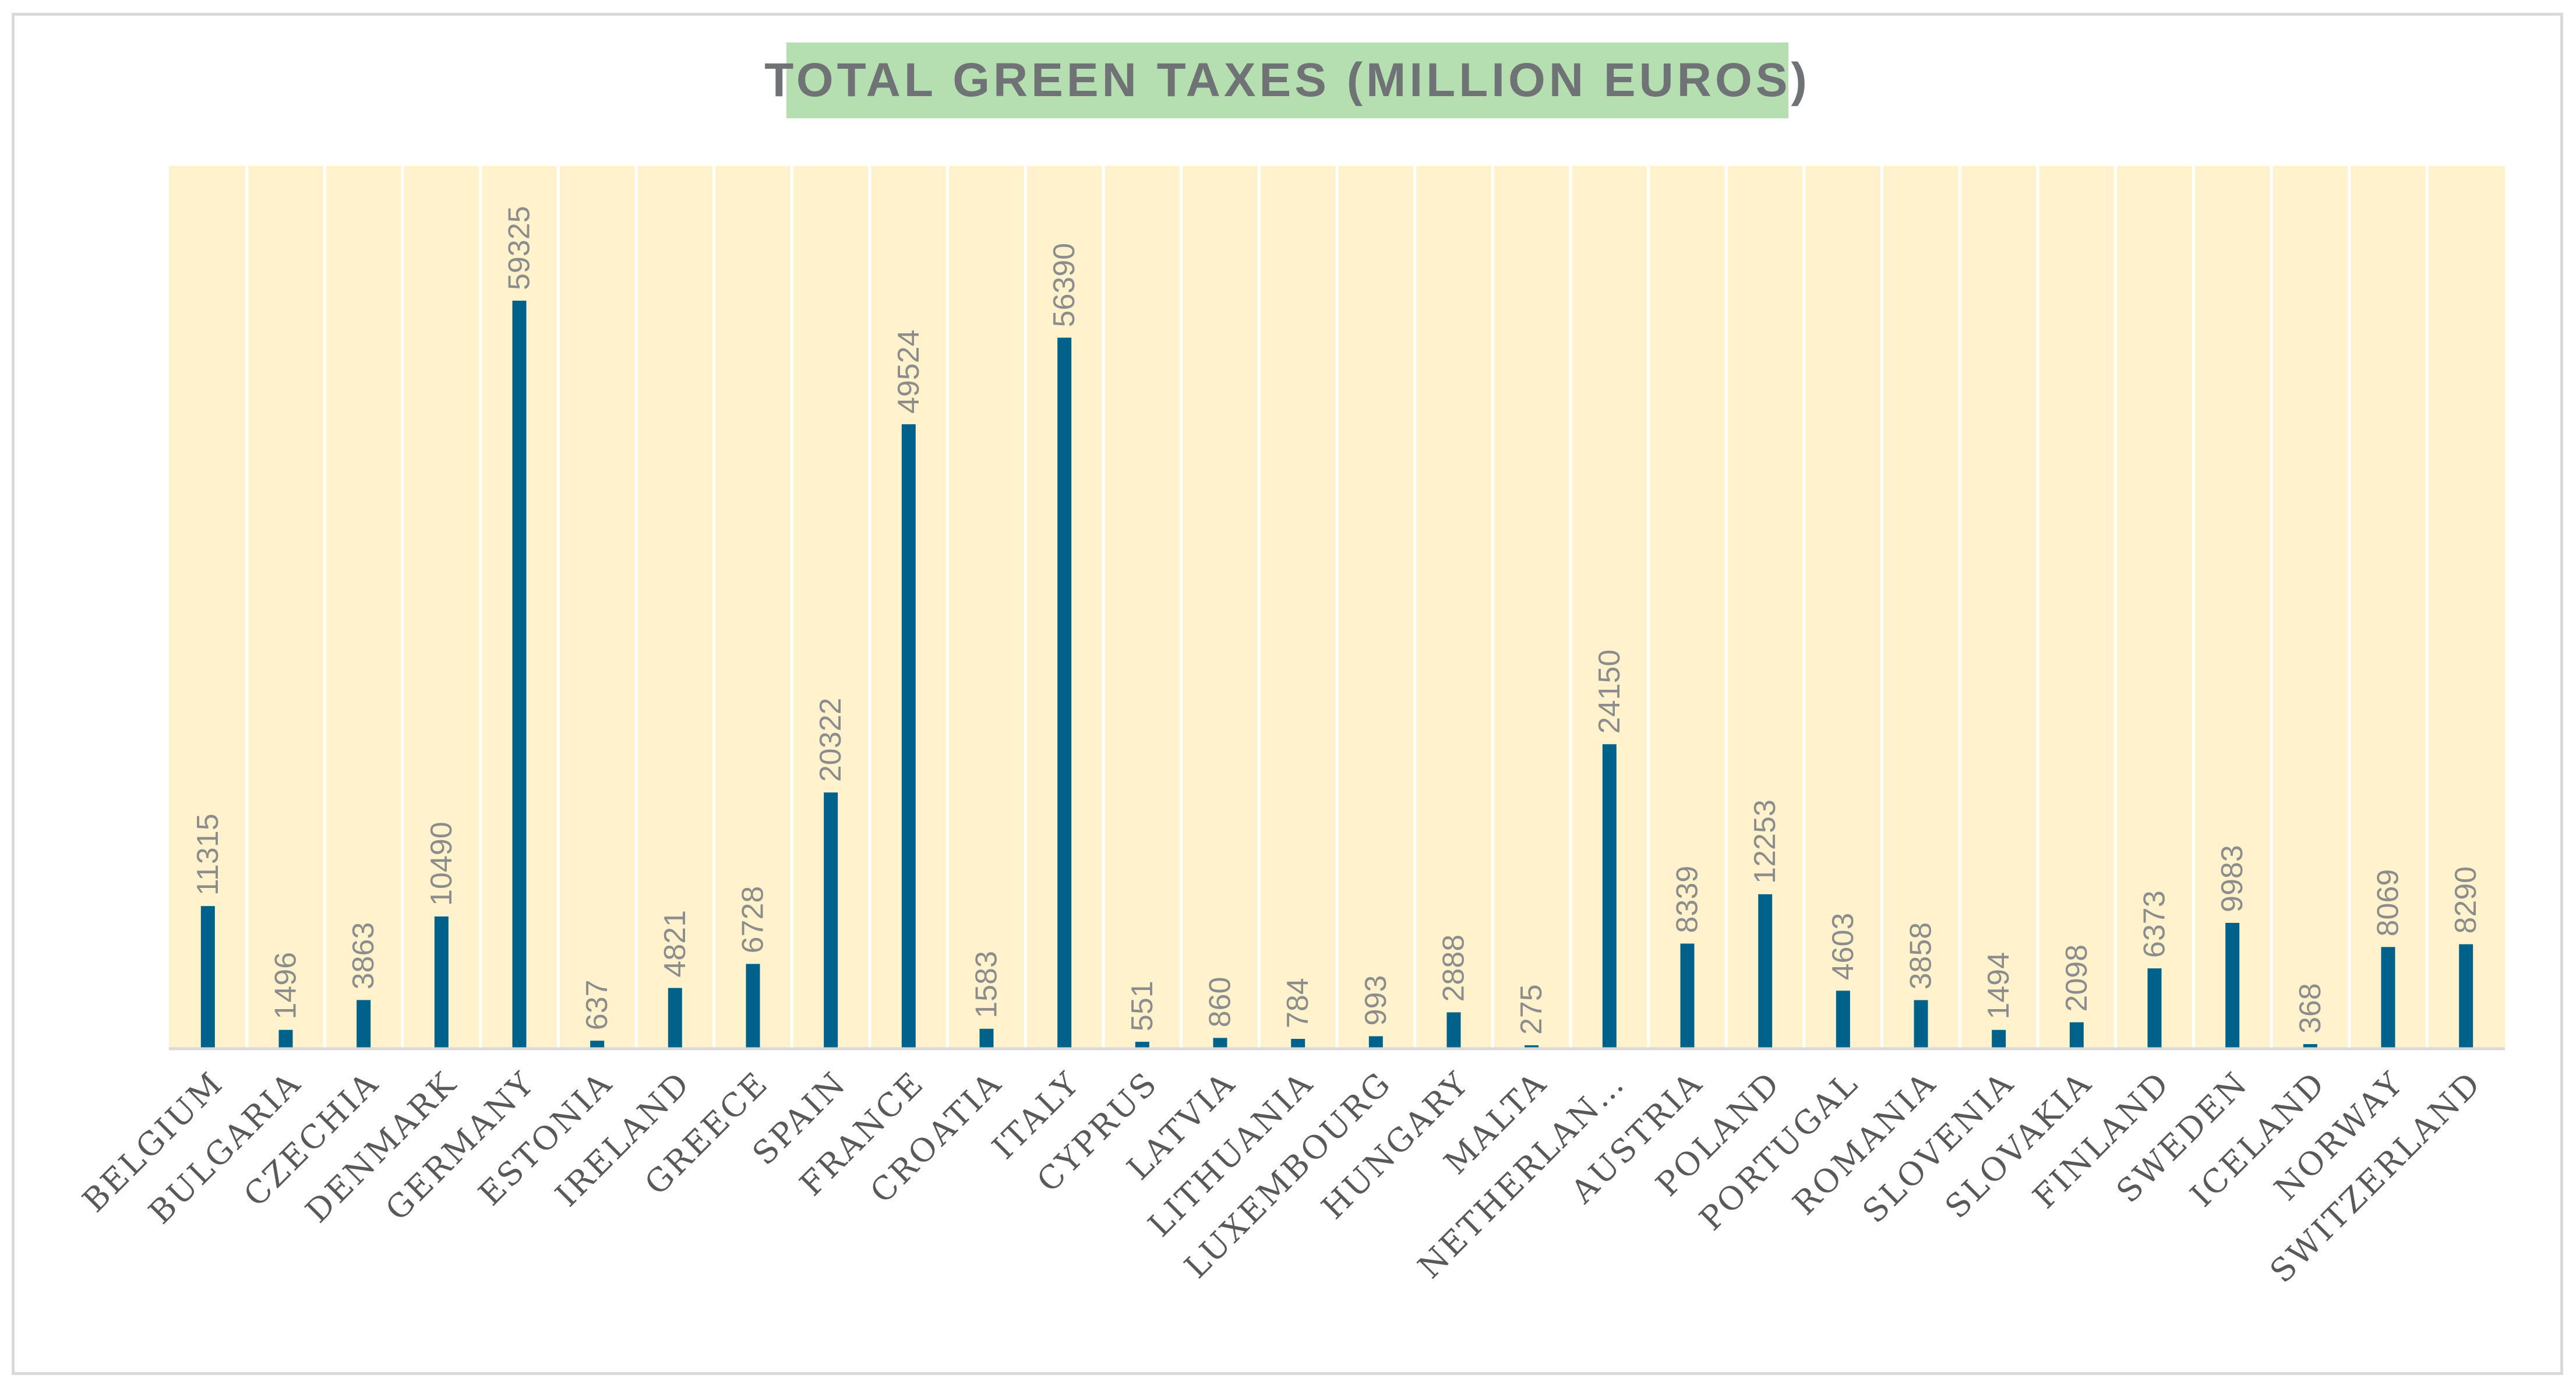 This screenshot has width=2576, height=1389. What do you see at coordinates (2388, 903) in the screenshot?
I see `value-label: 8069` at bounding box center [2388, 903].